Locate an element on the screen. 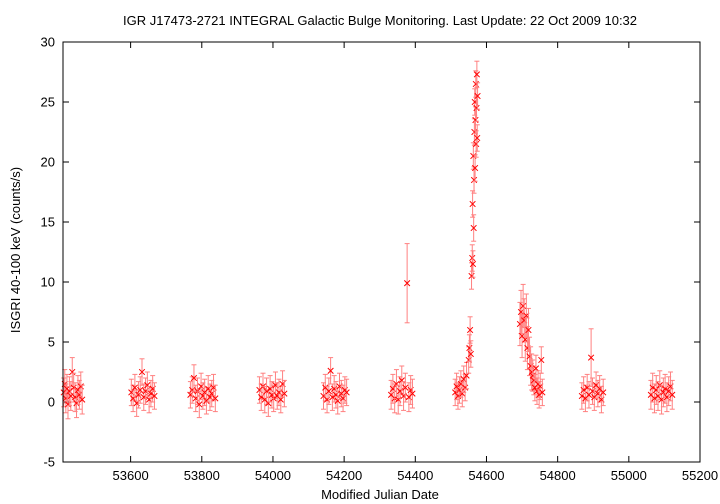  x-tick-label: 54800 is located at coordinates (558, 475).